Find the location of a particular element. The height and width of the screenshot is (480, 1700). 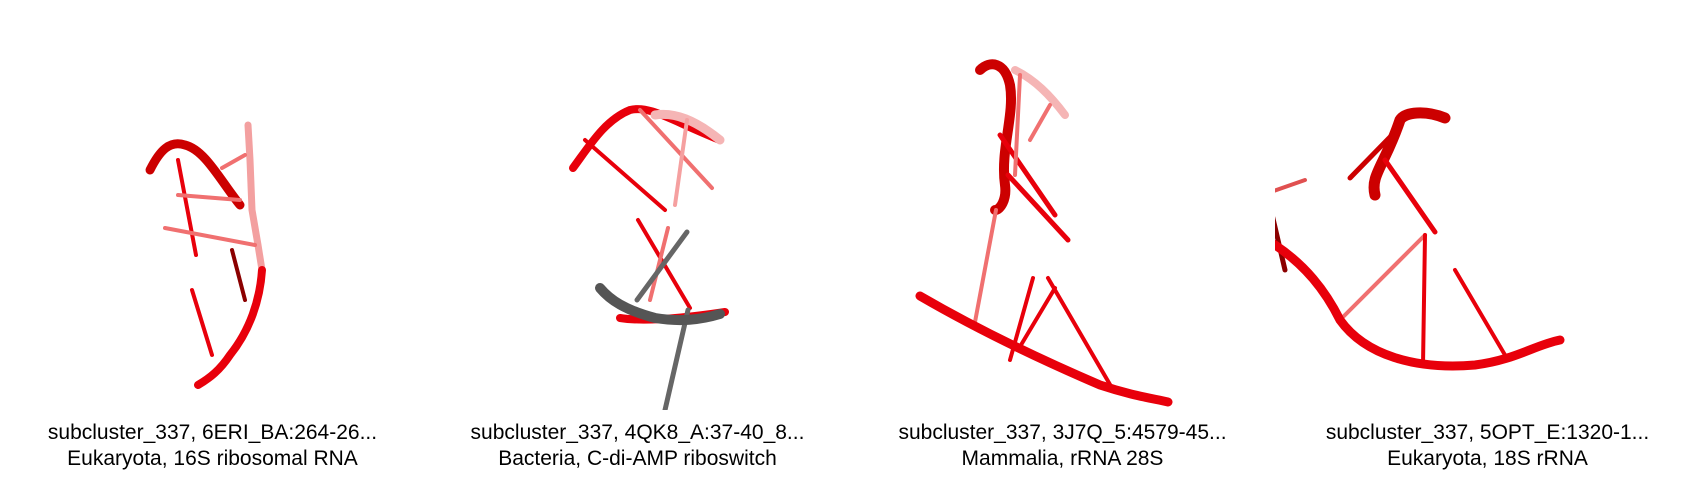

panel-subtitle: Bacteria, C-di-AMP riboswitch is located at coordinates (637, 458).